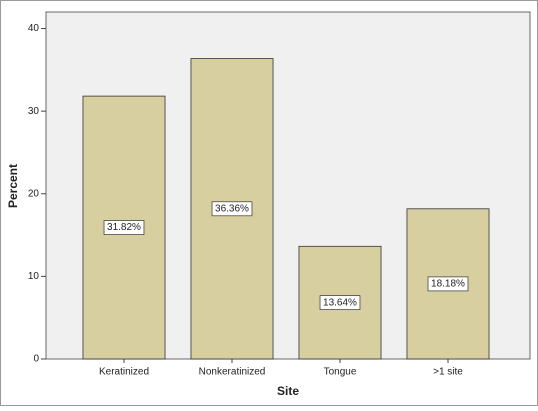  What do you see at coordinates (34, 276) in the screenshot?
I see `y-tick-label: 10` at bounding box center [34, 276].